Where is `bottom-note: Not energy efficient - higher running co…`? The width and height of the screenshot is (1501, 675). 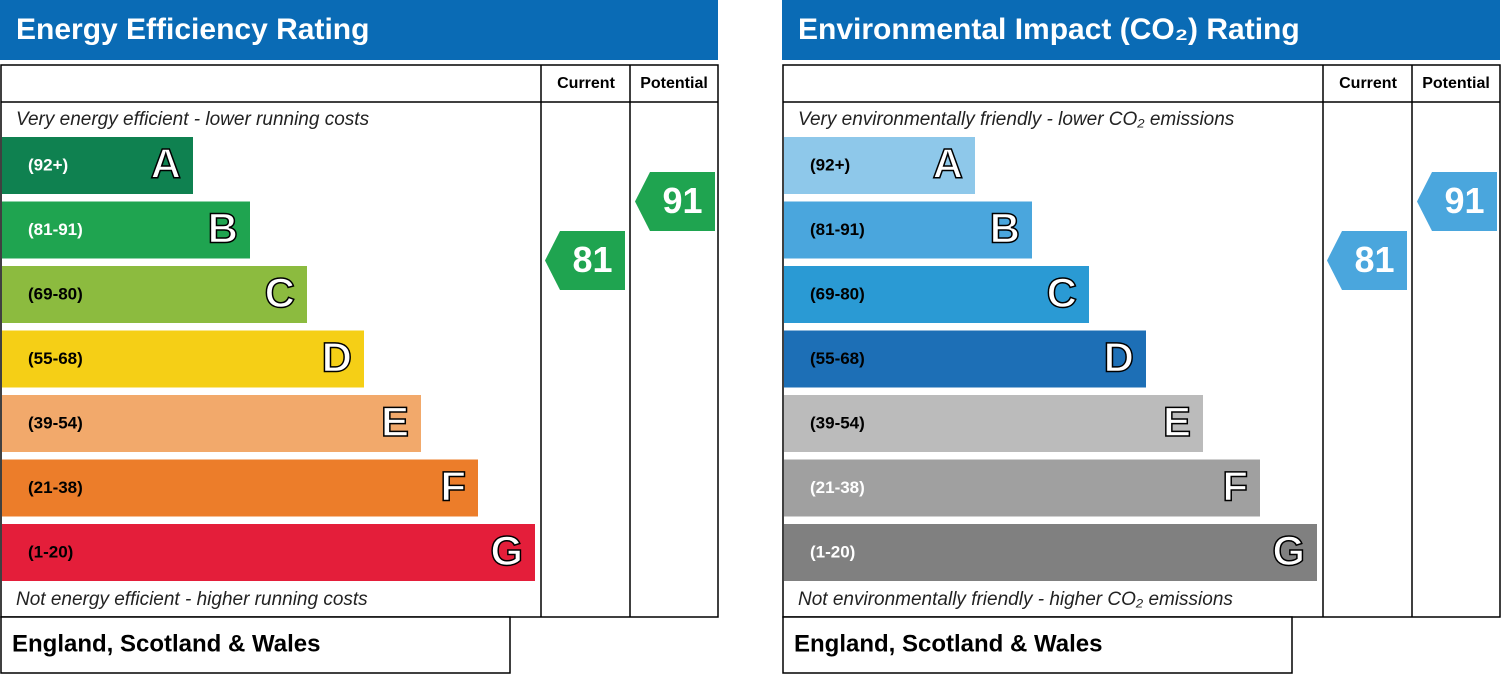 bottom-note: Not energy efficient - higher running co… is located at coordinates (192, 599).